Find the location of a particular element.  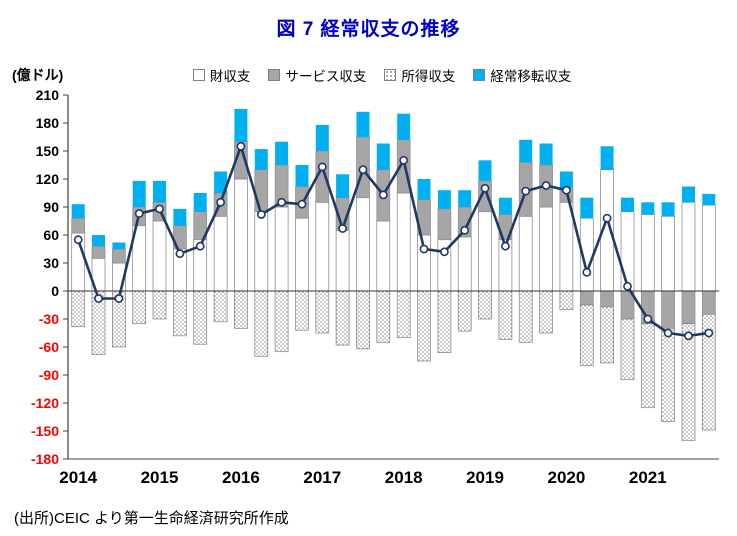

x-year-label: 2019 is located at coordinates (485, 477).